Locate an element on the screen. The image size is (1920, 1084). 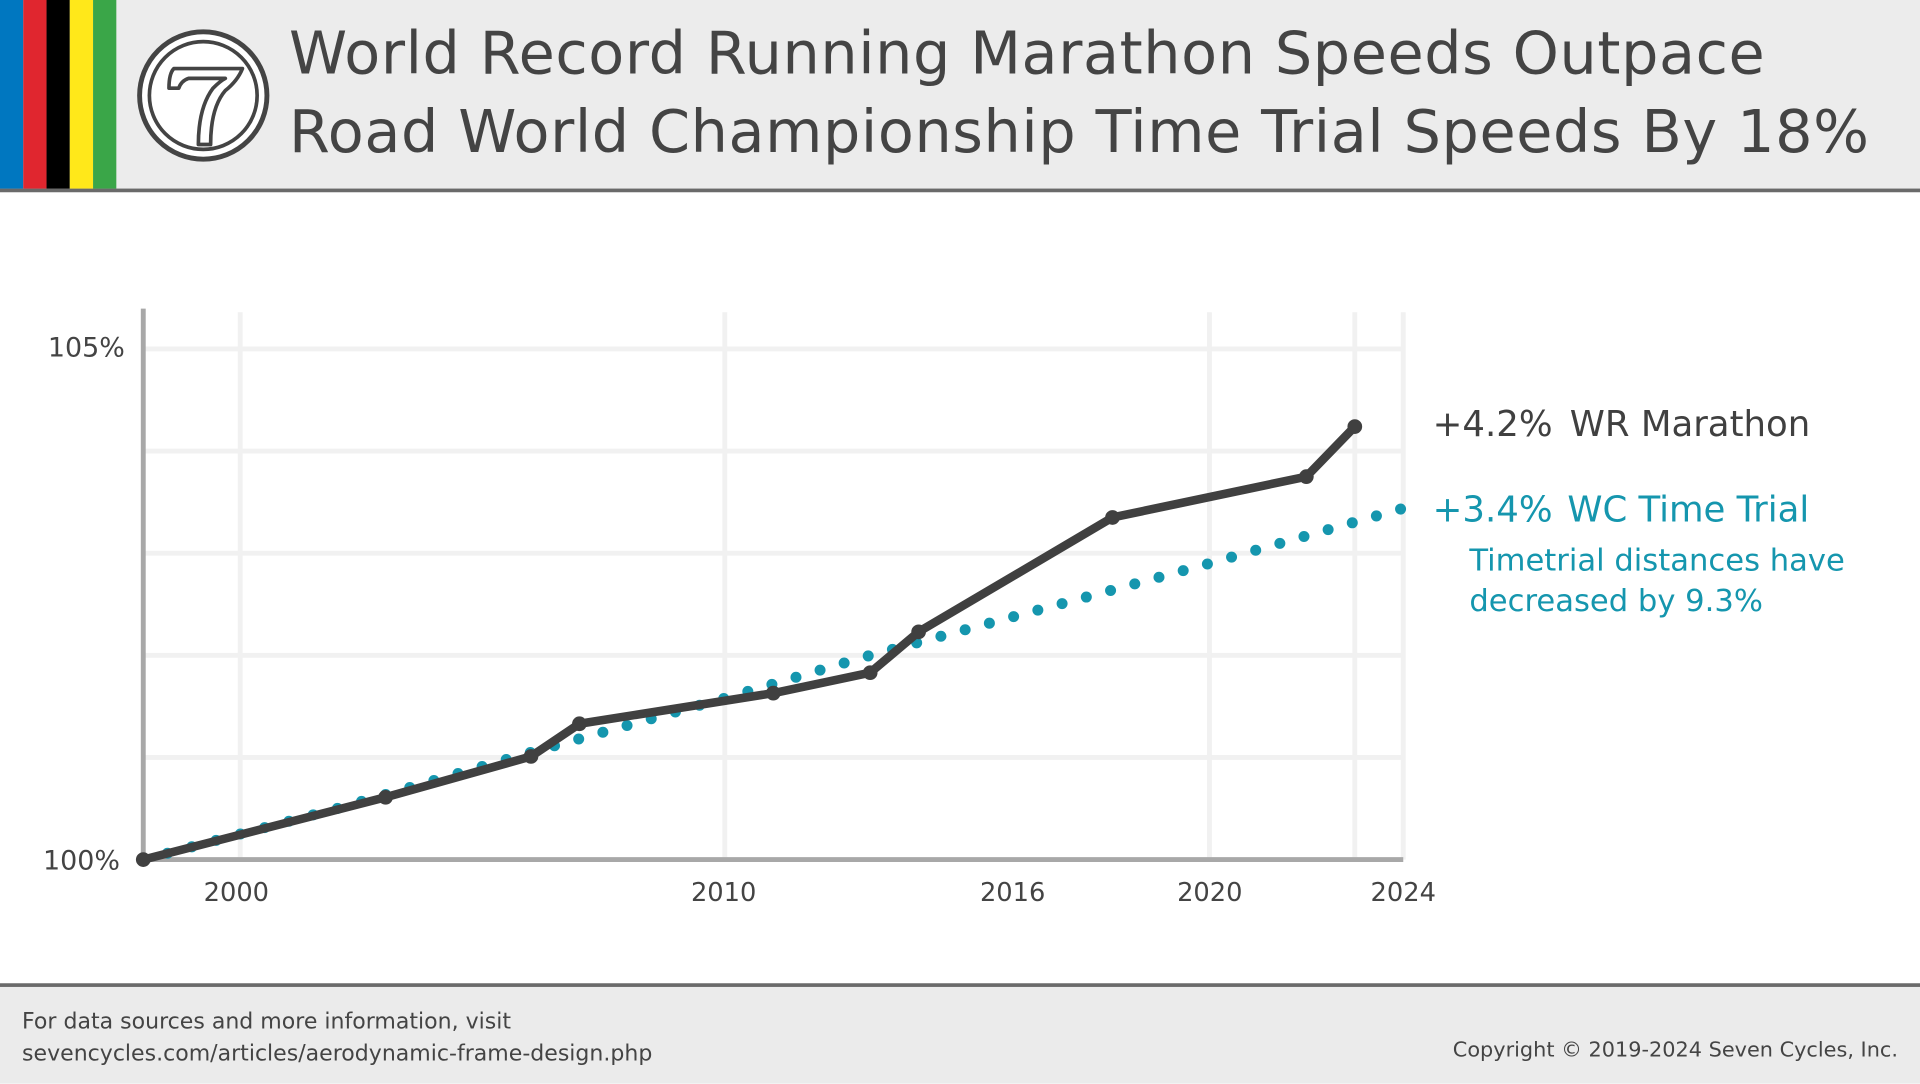
timetrial-series-label: WC Time Trial is located at coordinates (1688, 510).